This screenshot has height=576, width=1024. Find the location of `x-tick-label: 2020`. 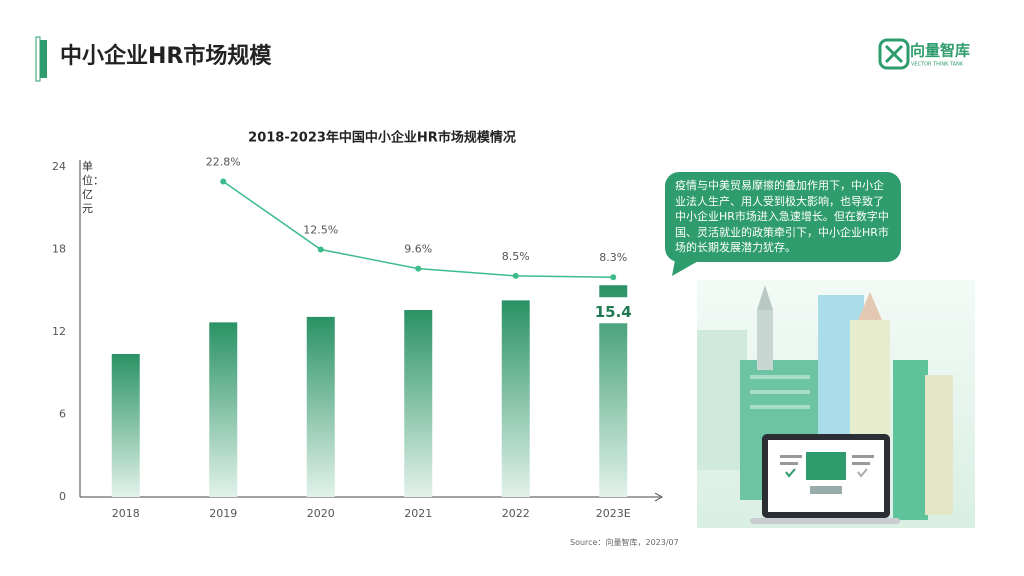

x-tick-label: 2020 is located at coordinates (321, 513).